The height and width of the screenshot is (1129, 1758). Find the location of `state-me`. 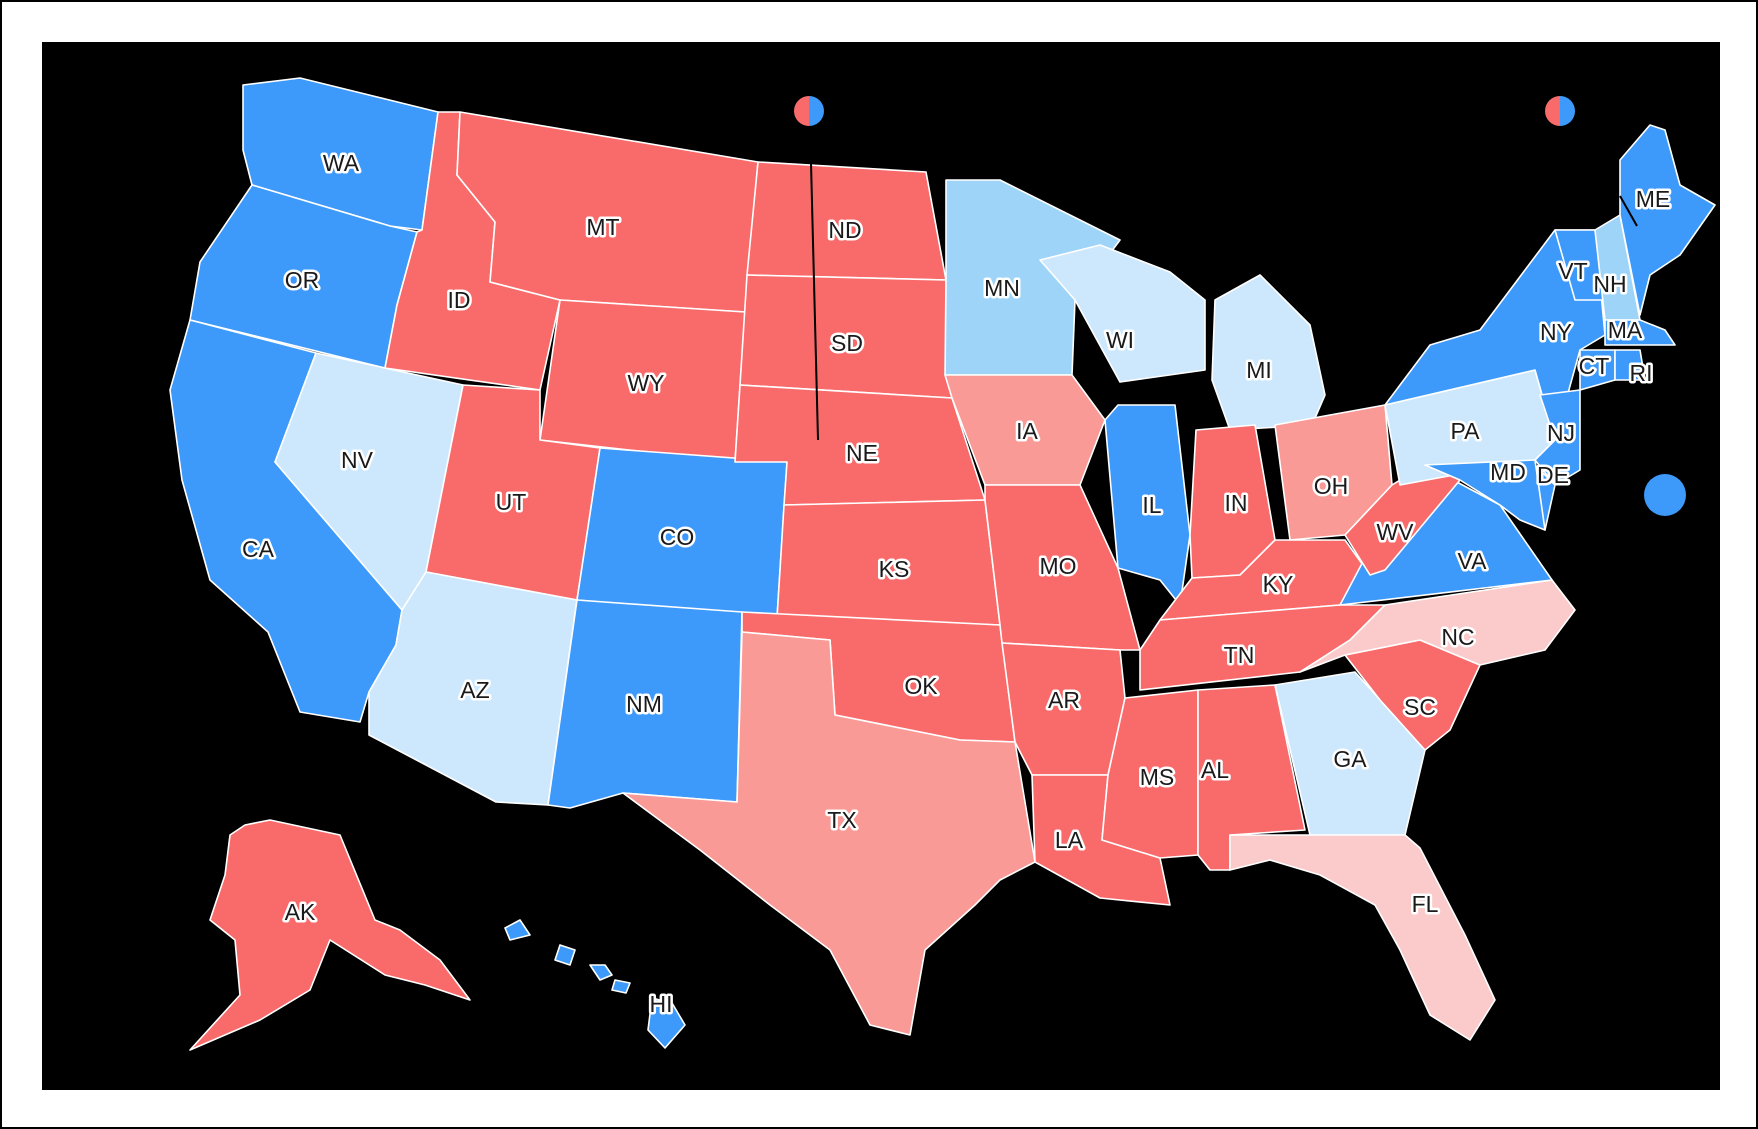

state-me is located at coordinates (1667, 220).